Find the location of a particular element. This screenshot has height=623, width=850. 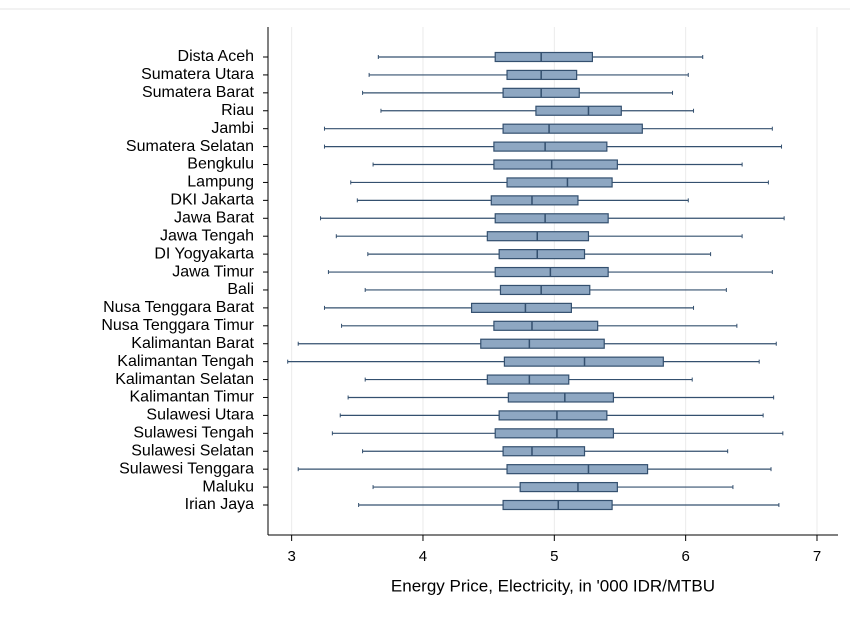

y-tick-label: Bali is located at coordinates (240, 289).